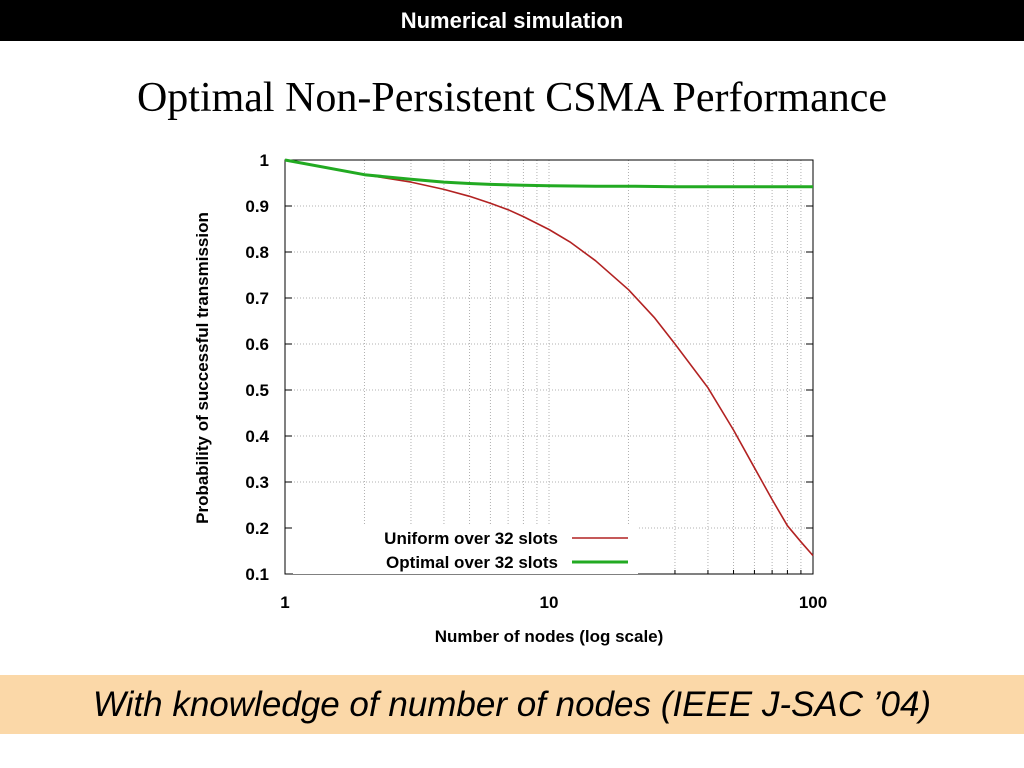 This screenshot has height=768, width=1024. I want to click on x-tick-label: 10, so click(549, 602).